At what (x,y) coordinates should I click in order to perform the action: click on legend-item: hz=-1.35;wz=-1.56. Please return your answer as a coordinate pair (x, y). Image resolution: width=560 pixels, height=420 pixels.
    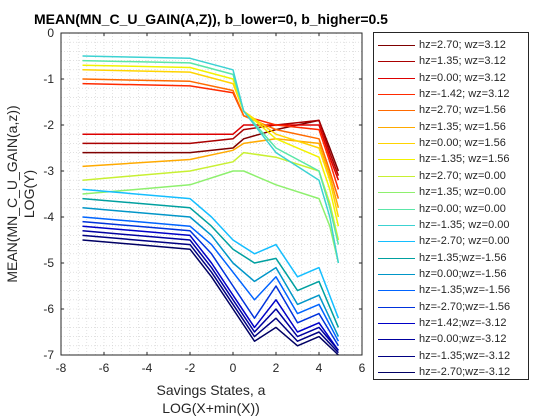
    Looking at the image, I should click on (452, 290).